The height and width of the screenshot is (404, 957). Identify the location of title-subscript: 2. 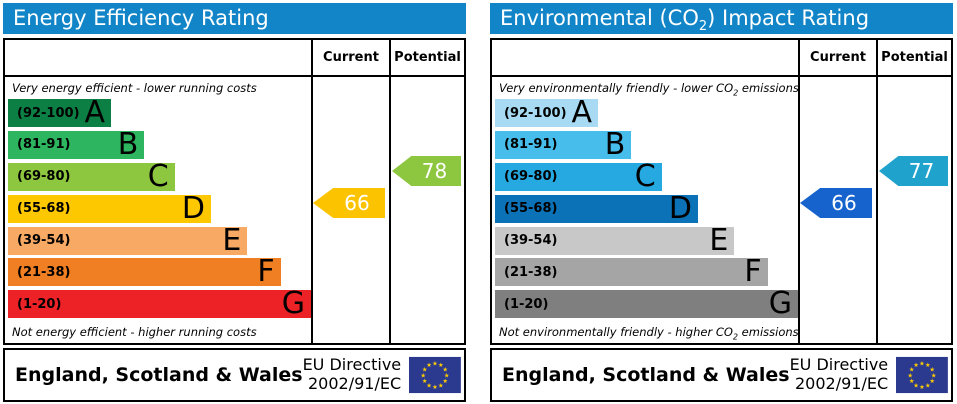
(703, 27).